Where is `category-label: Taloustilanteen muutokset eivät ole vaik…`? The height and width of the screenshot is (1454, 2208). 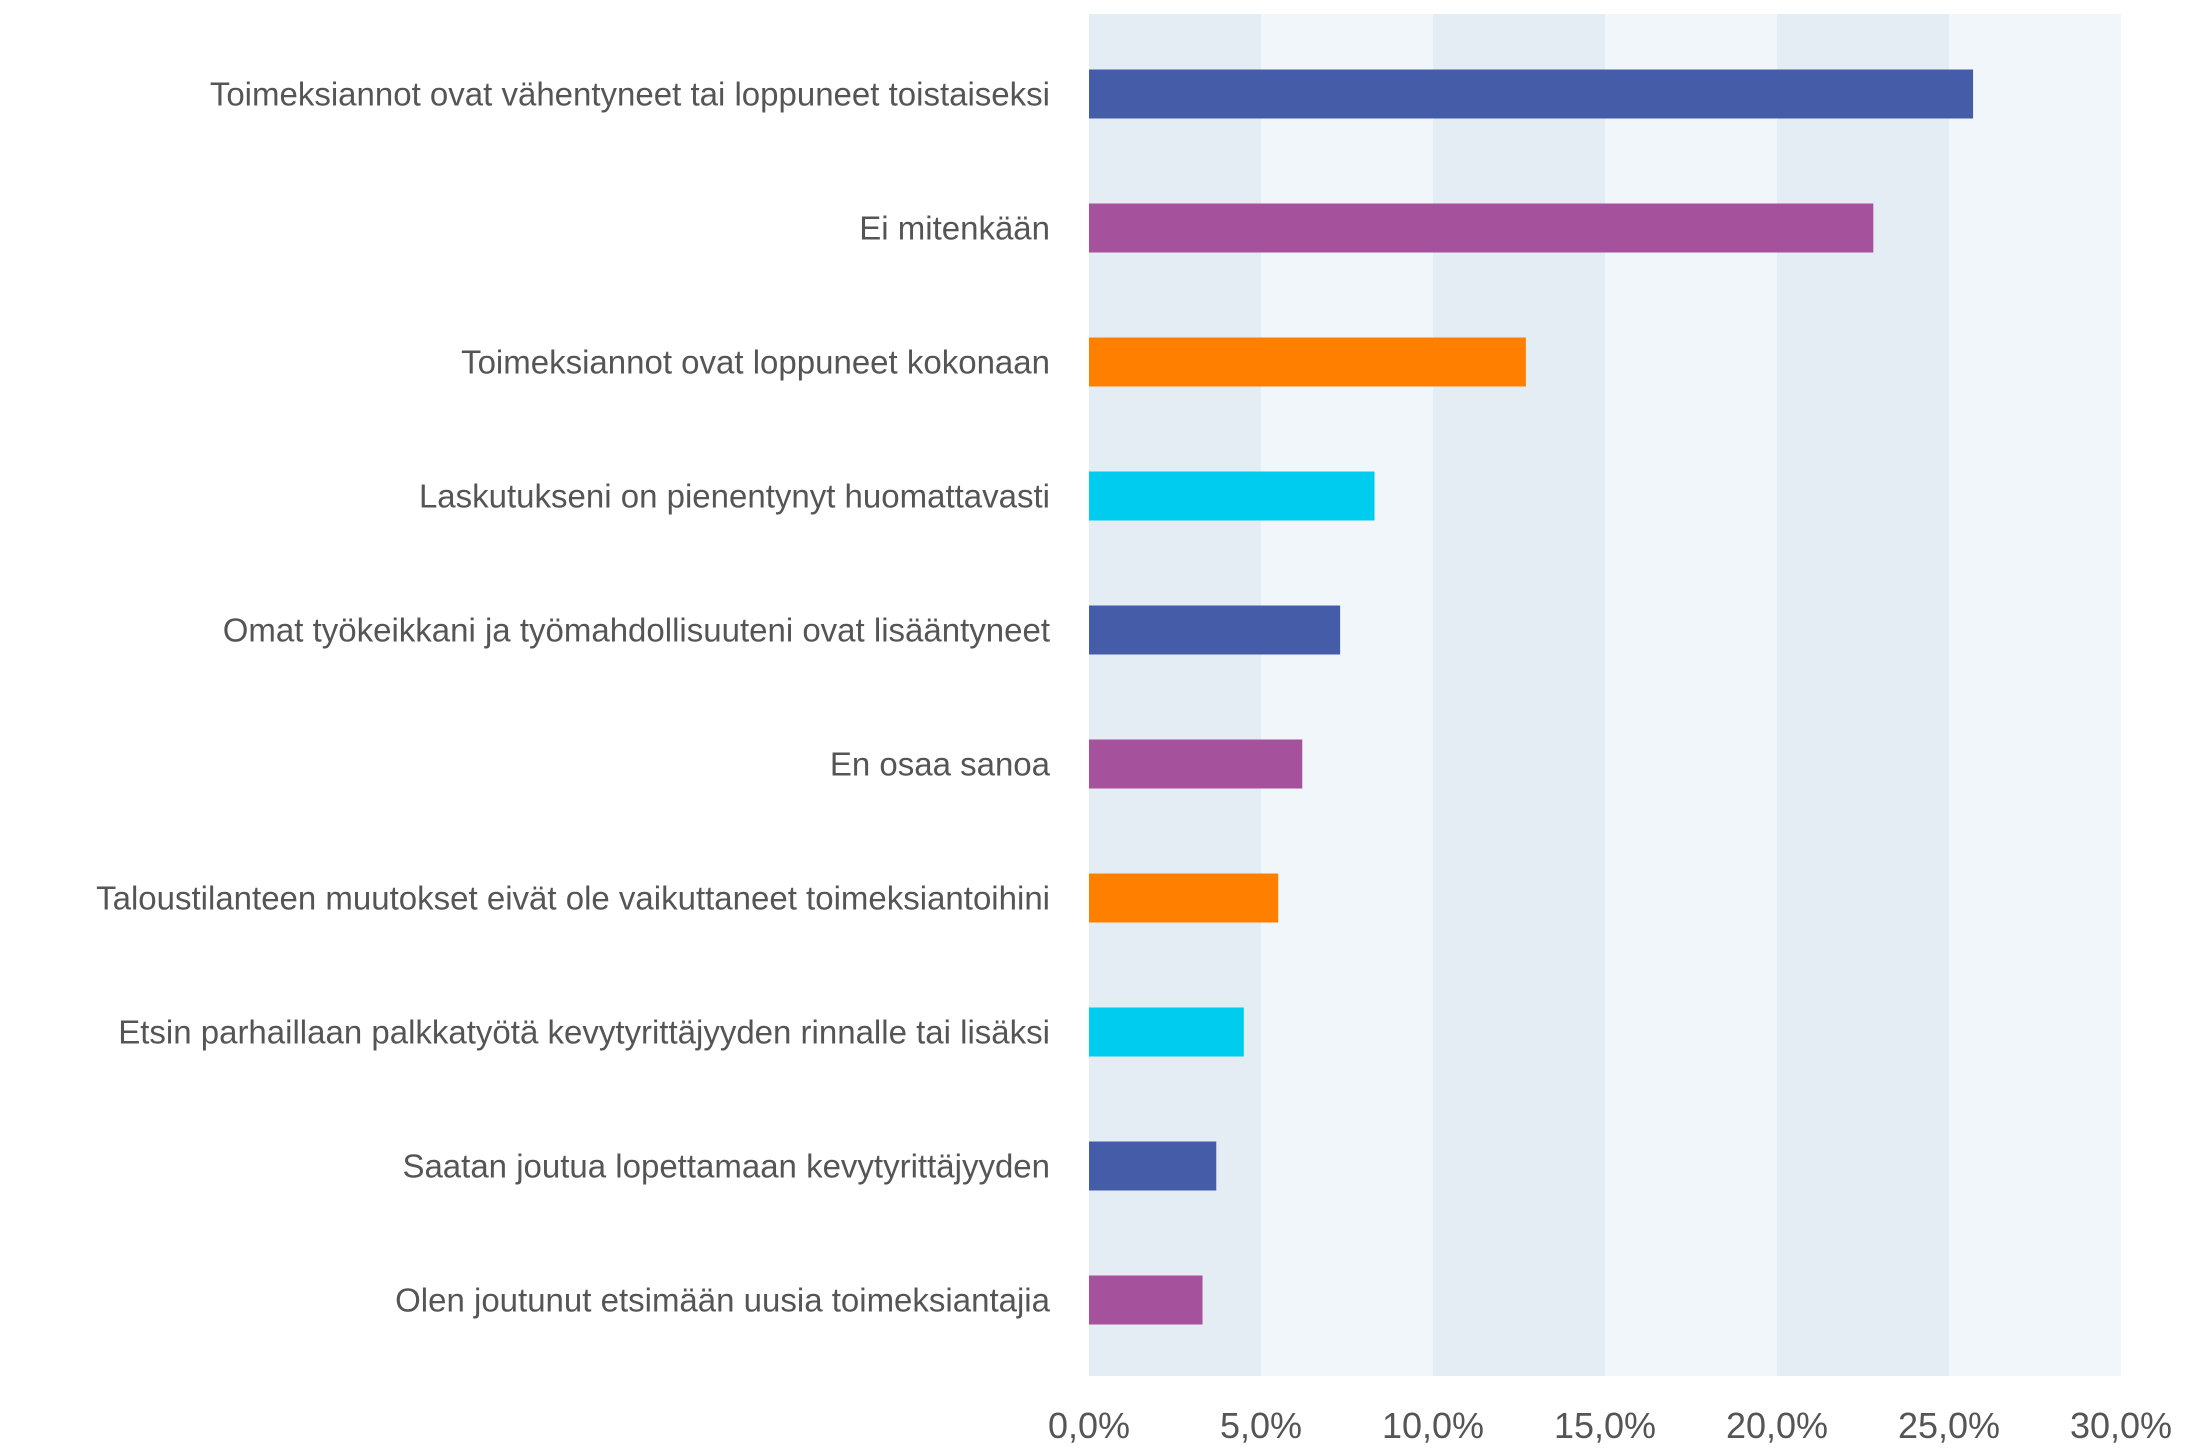
category-label: Taloustilanteen muutokset eivät ole vaik… is located at coordinates (573, 898).